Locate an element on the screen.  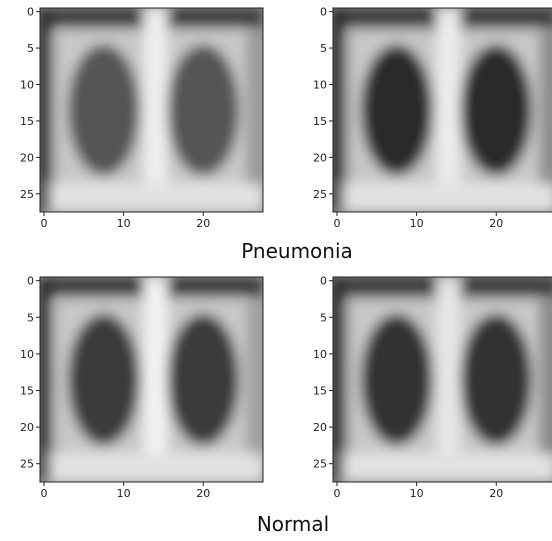
image-content is located at coordinates (442, 110).